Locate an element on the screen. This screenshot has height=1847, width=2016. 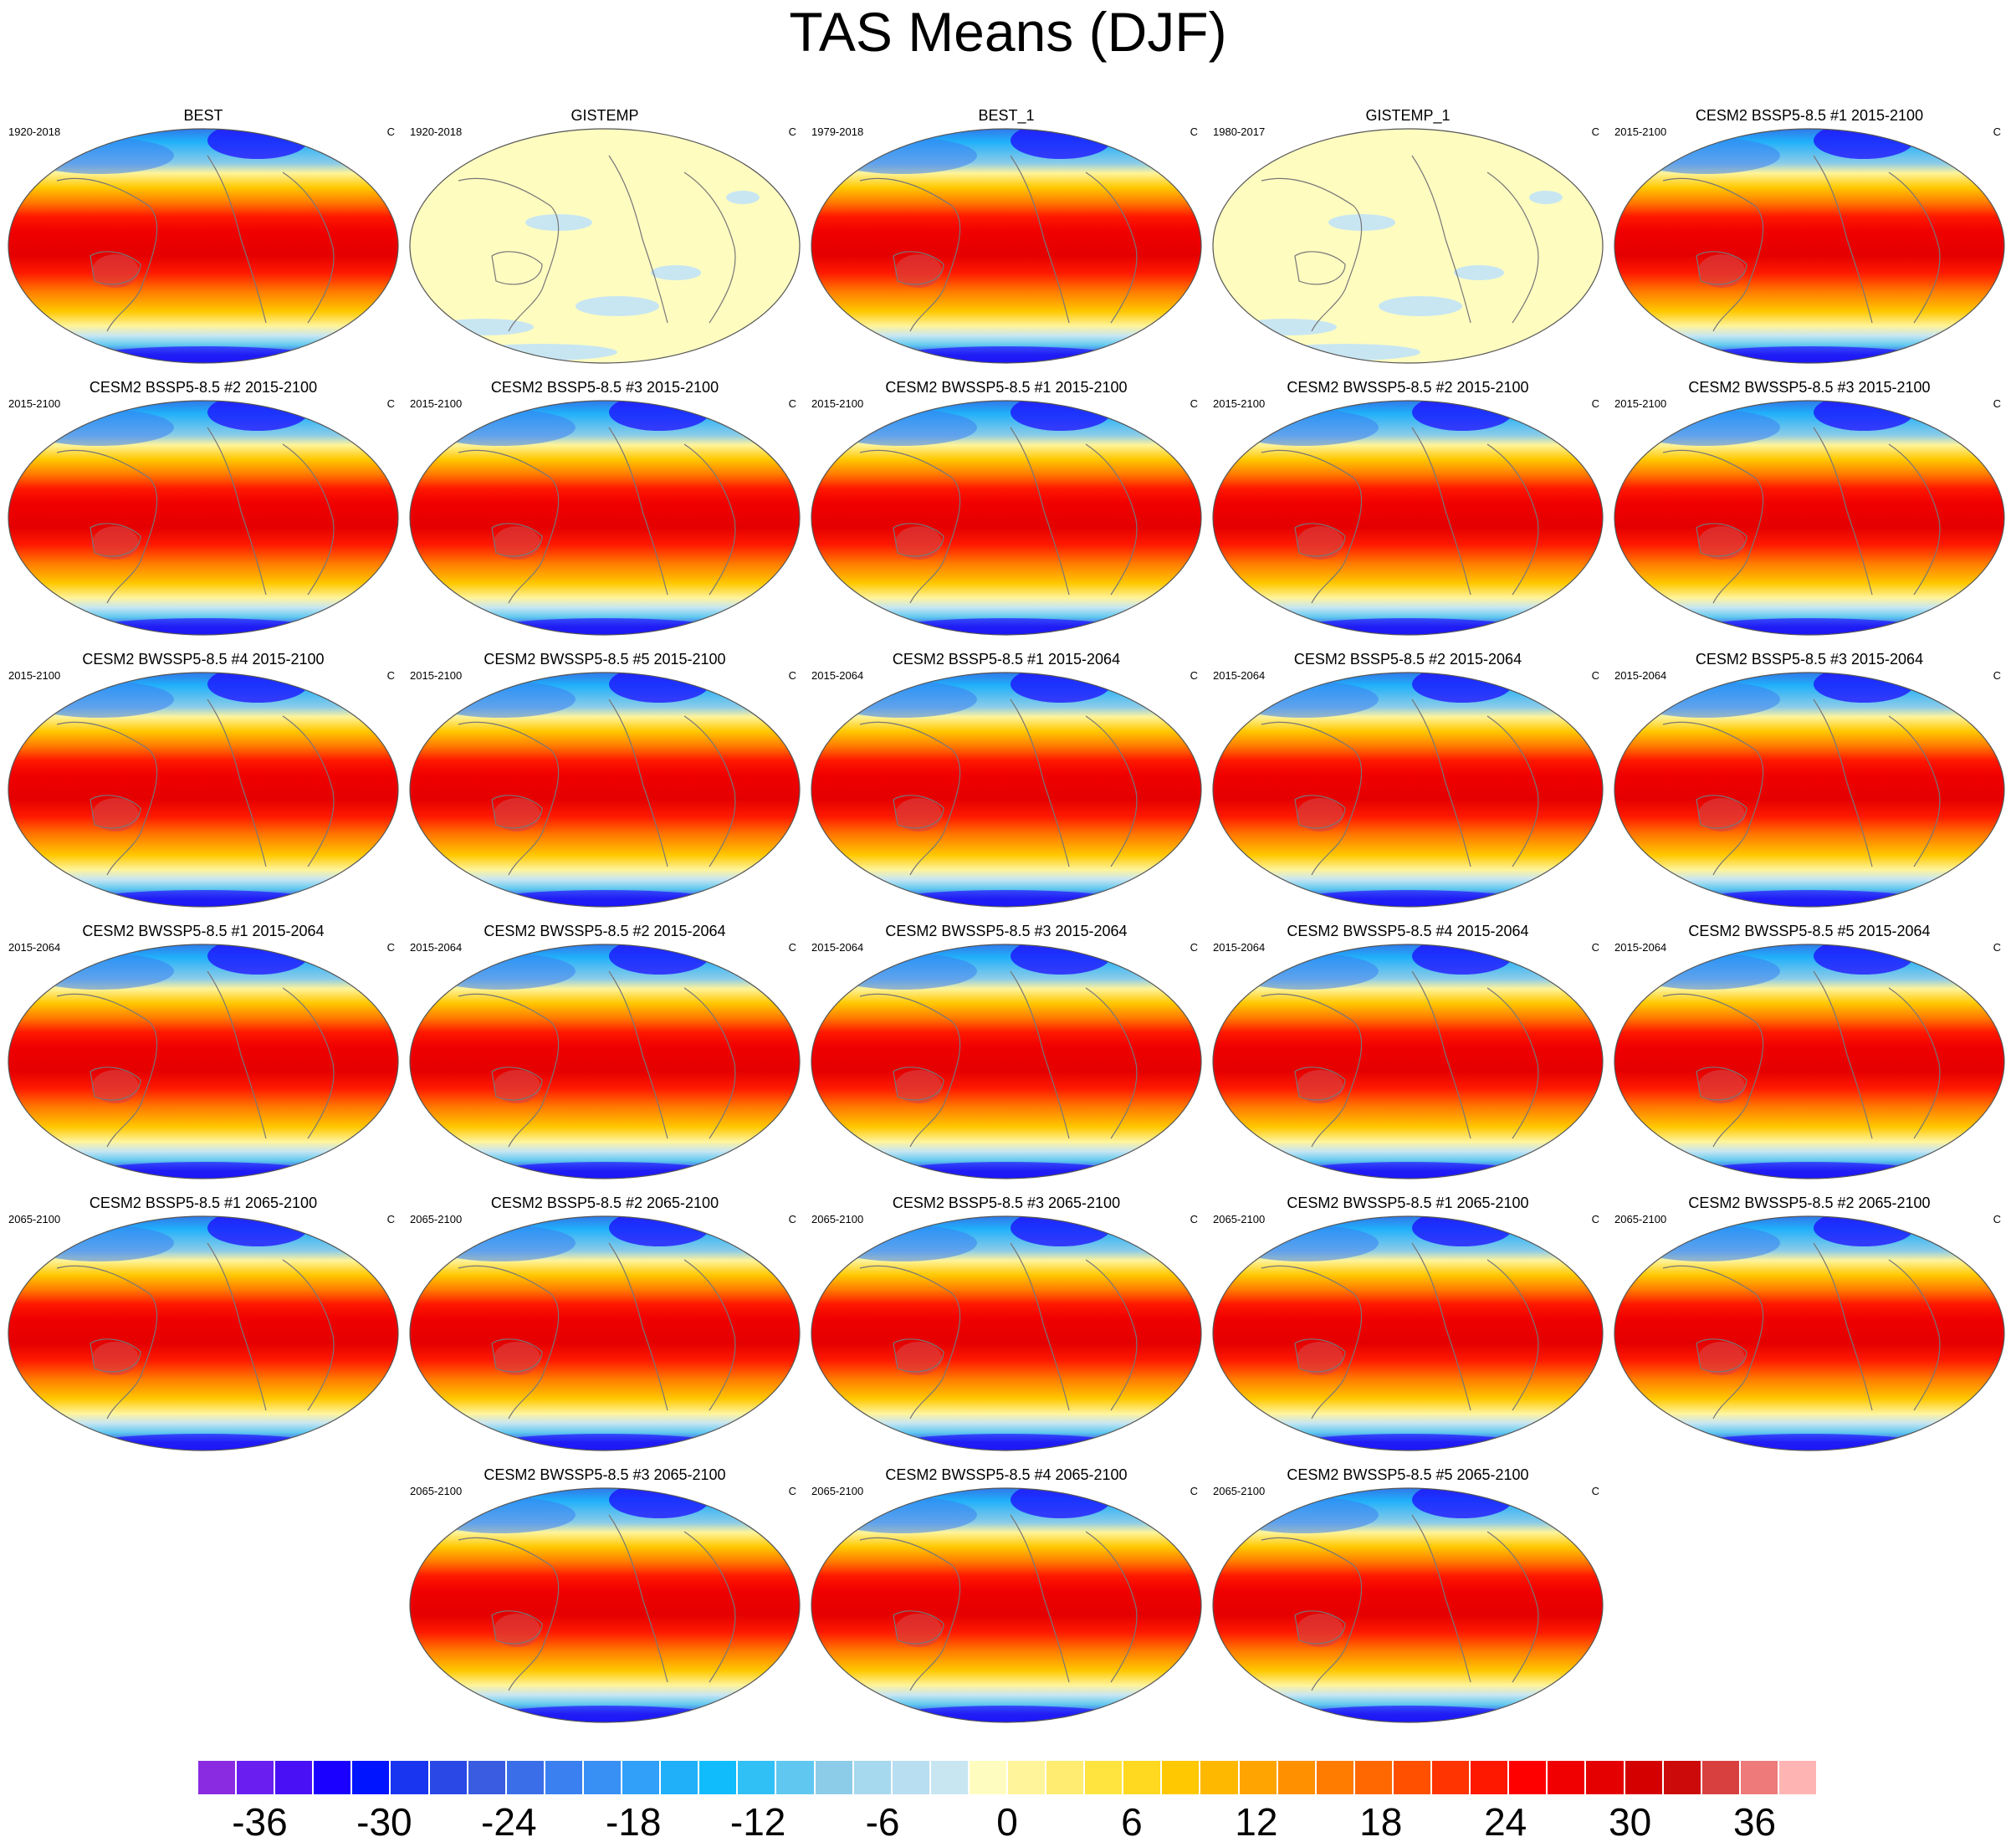
panel-title: CESM2 BWSSP5-8.5 #5 2015-2100 is located at coordinates (605, 659).